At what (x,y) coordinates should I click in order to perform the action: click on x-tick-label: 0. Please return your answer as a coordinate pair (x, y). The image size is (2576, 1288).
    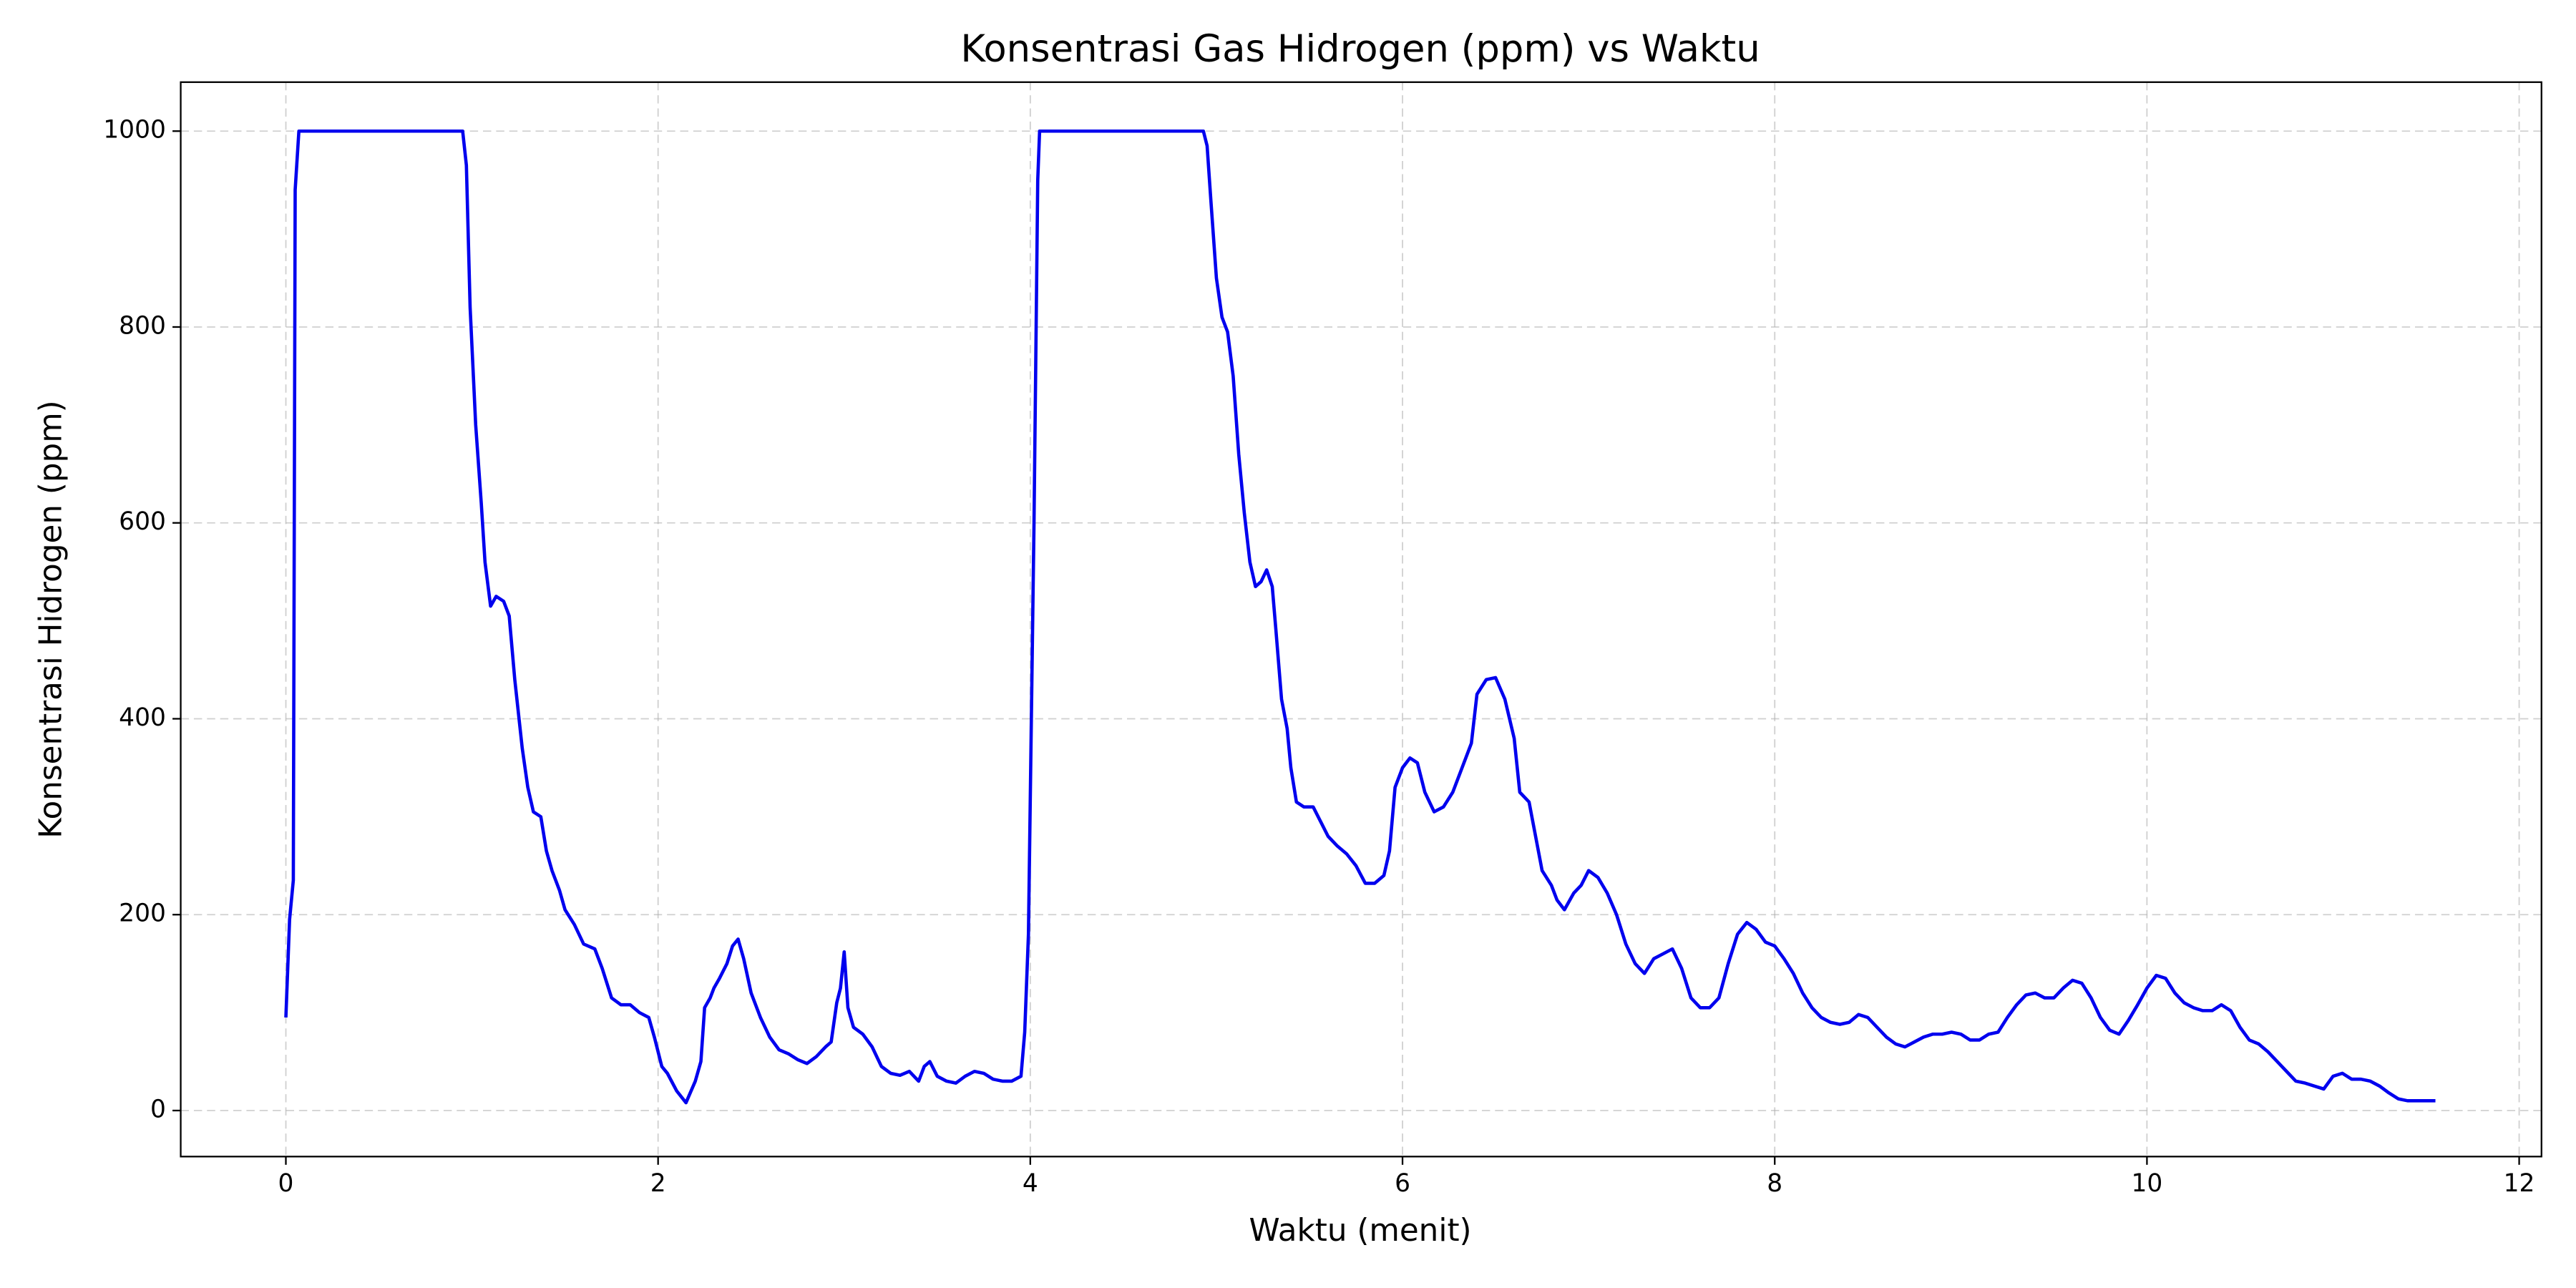
    Looking at the image, I should click on (286, 1183).